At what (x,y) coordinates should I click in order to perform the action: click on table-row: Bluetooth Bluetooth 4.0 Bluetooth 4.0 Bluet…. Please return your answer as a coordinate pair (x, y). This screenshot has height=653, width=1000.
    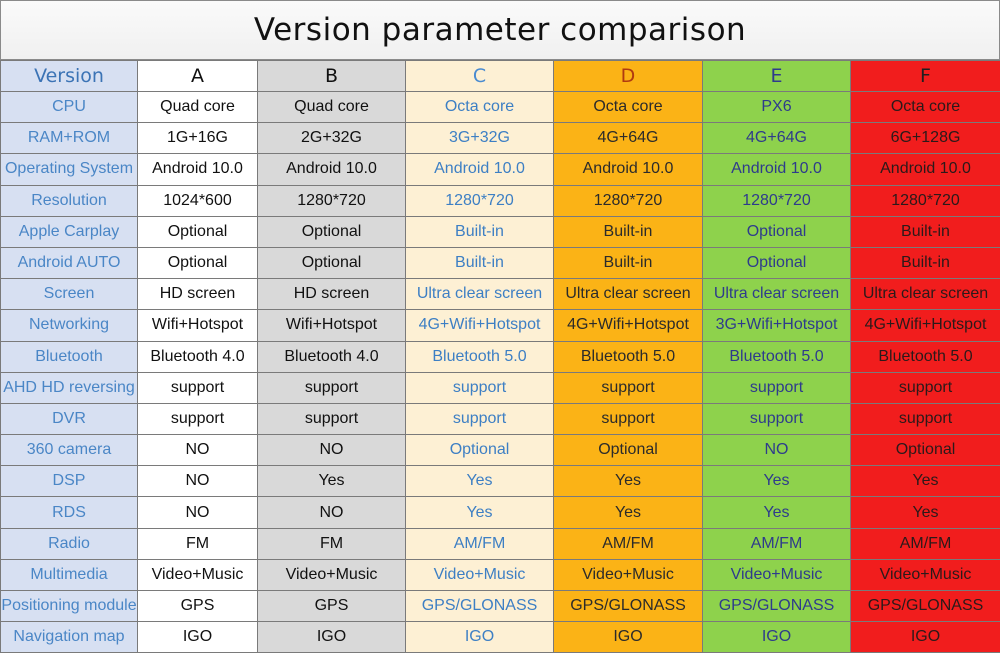
    Looking at the image, I should click on (500, 356).